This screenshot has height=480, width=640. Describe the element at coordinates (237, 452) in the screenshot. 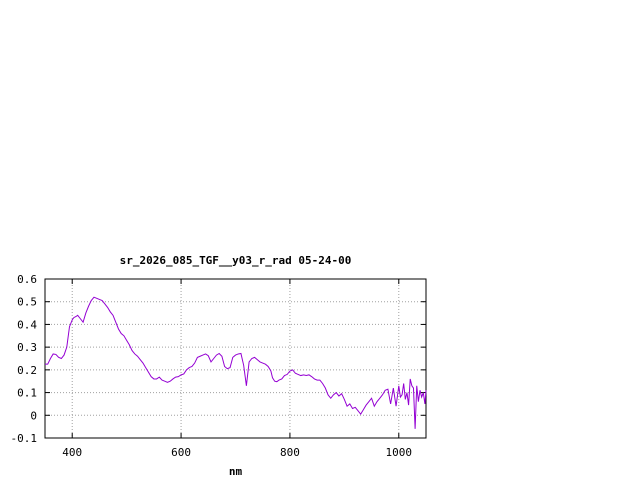

I see `x-tick-labels: 400 600 800 1000` at that location.